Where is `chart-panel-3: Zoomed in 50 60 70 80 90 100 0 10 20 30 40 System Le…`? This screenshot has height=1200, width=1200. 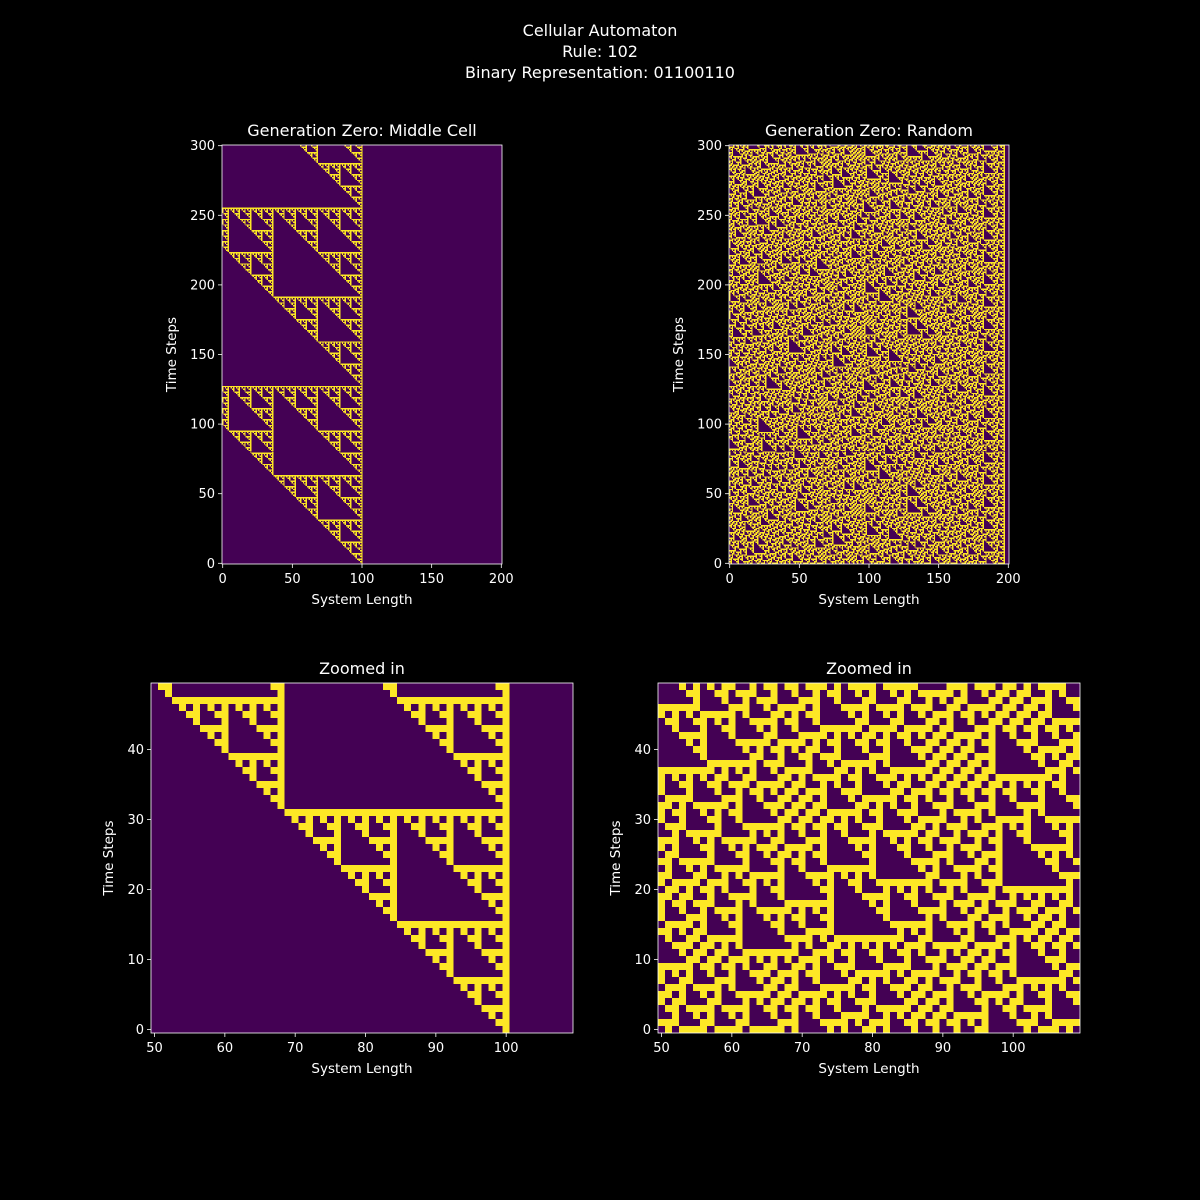 chart-panel-3: Zoomed in 50 60 70 80 90 100 0 10 20 30 40 System Le… is located at coordinates (337, 868).